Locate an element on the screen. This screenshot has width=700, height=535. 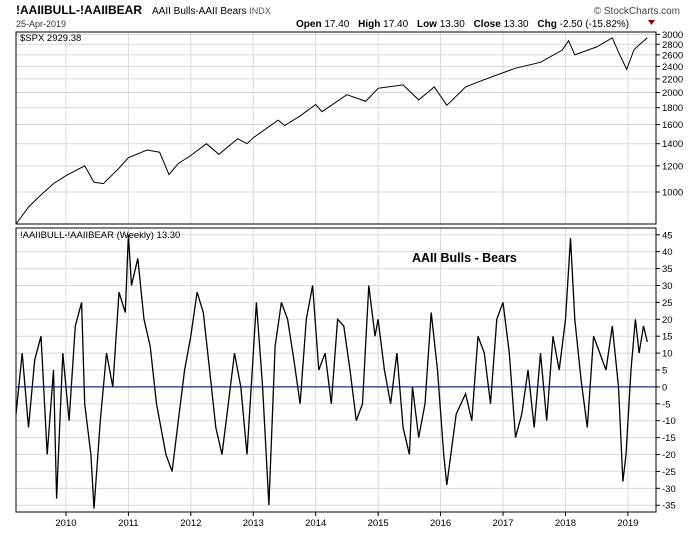
bottom-ytick-label: 10 is located at coordinates (667, 354).